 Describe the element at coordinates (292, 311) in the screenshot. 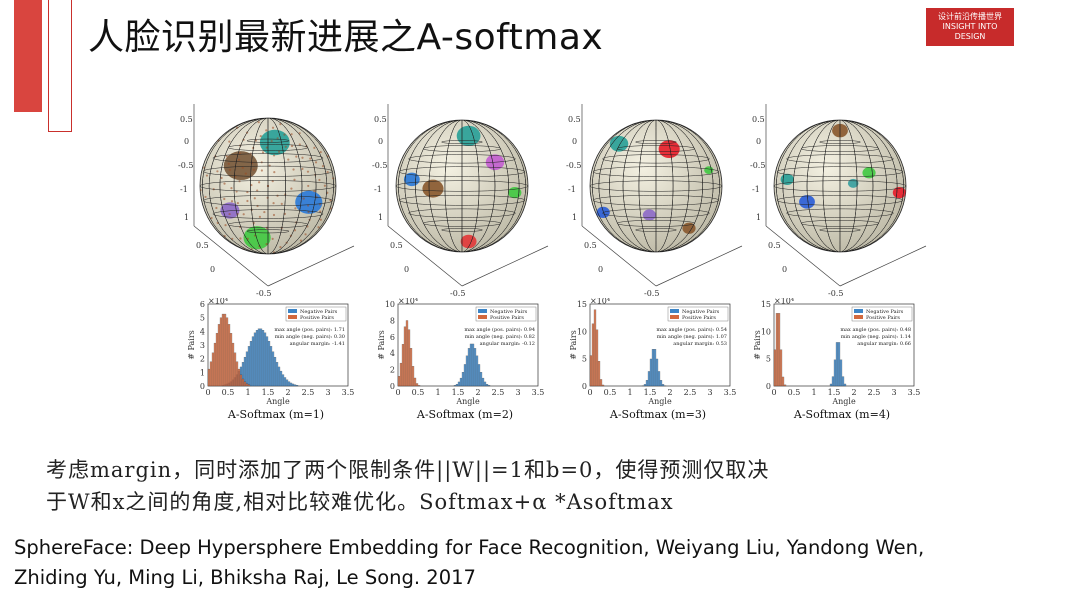

I see `legend-swatch-negative` at that location.